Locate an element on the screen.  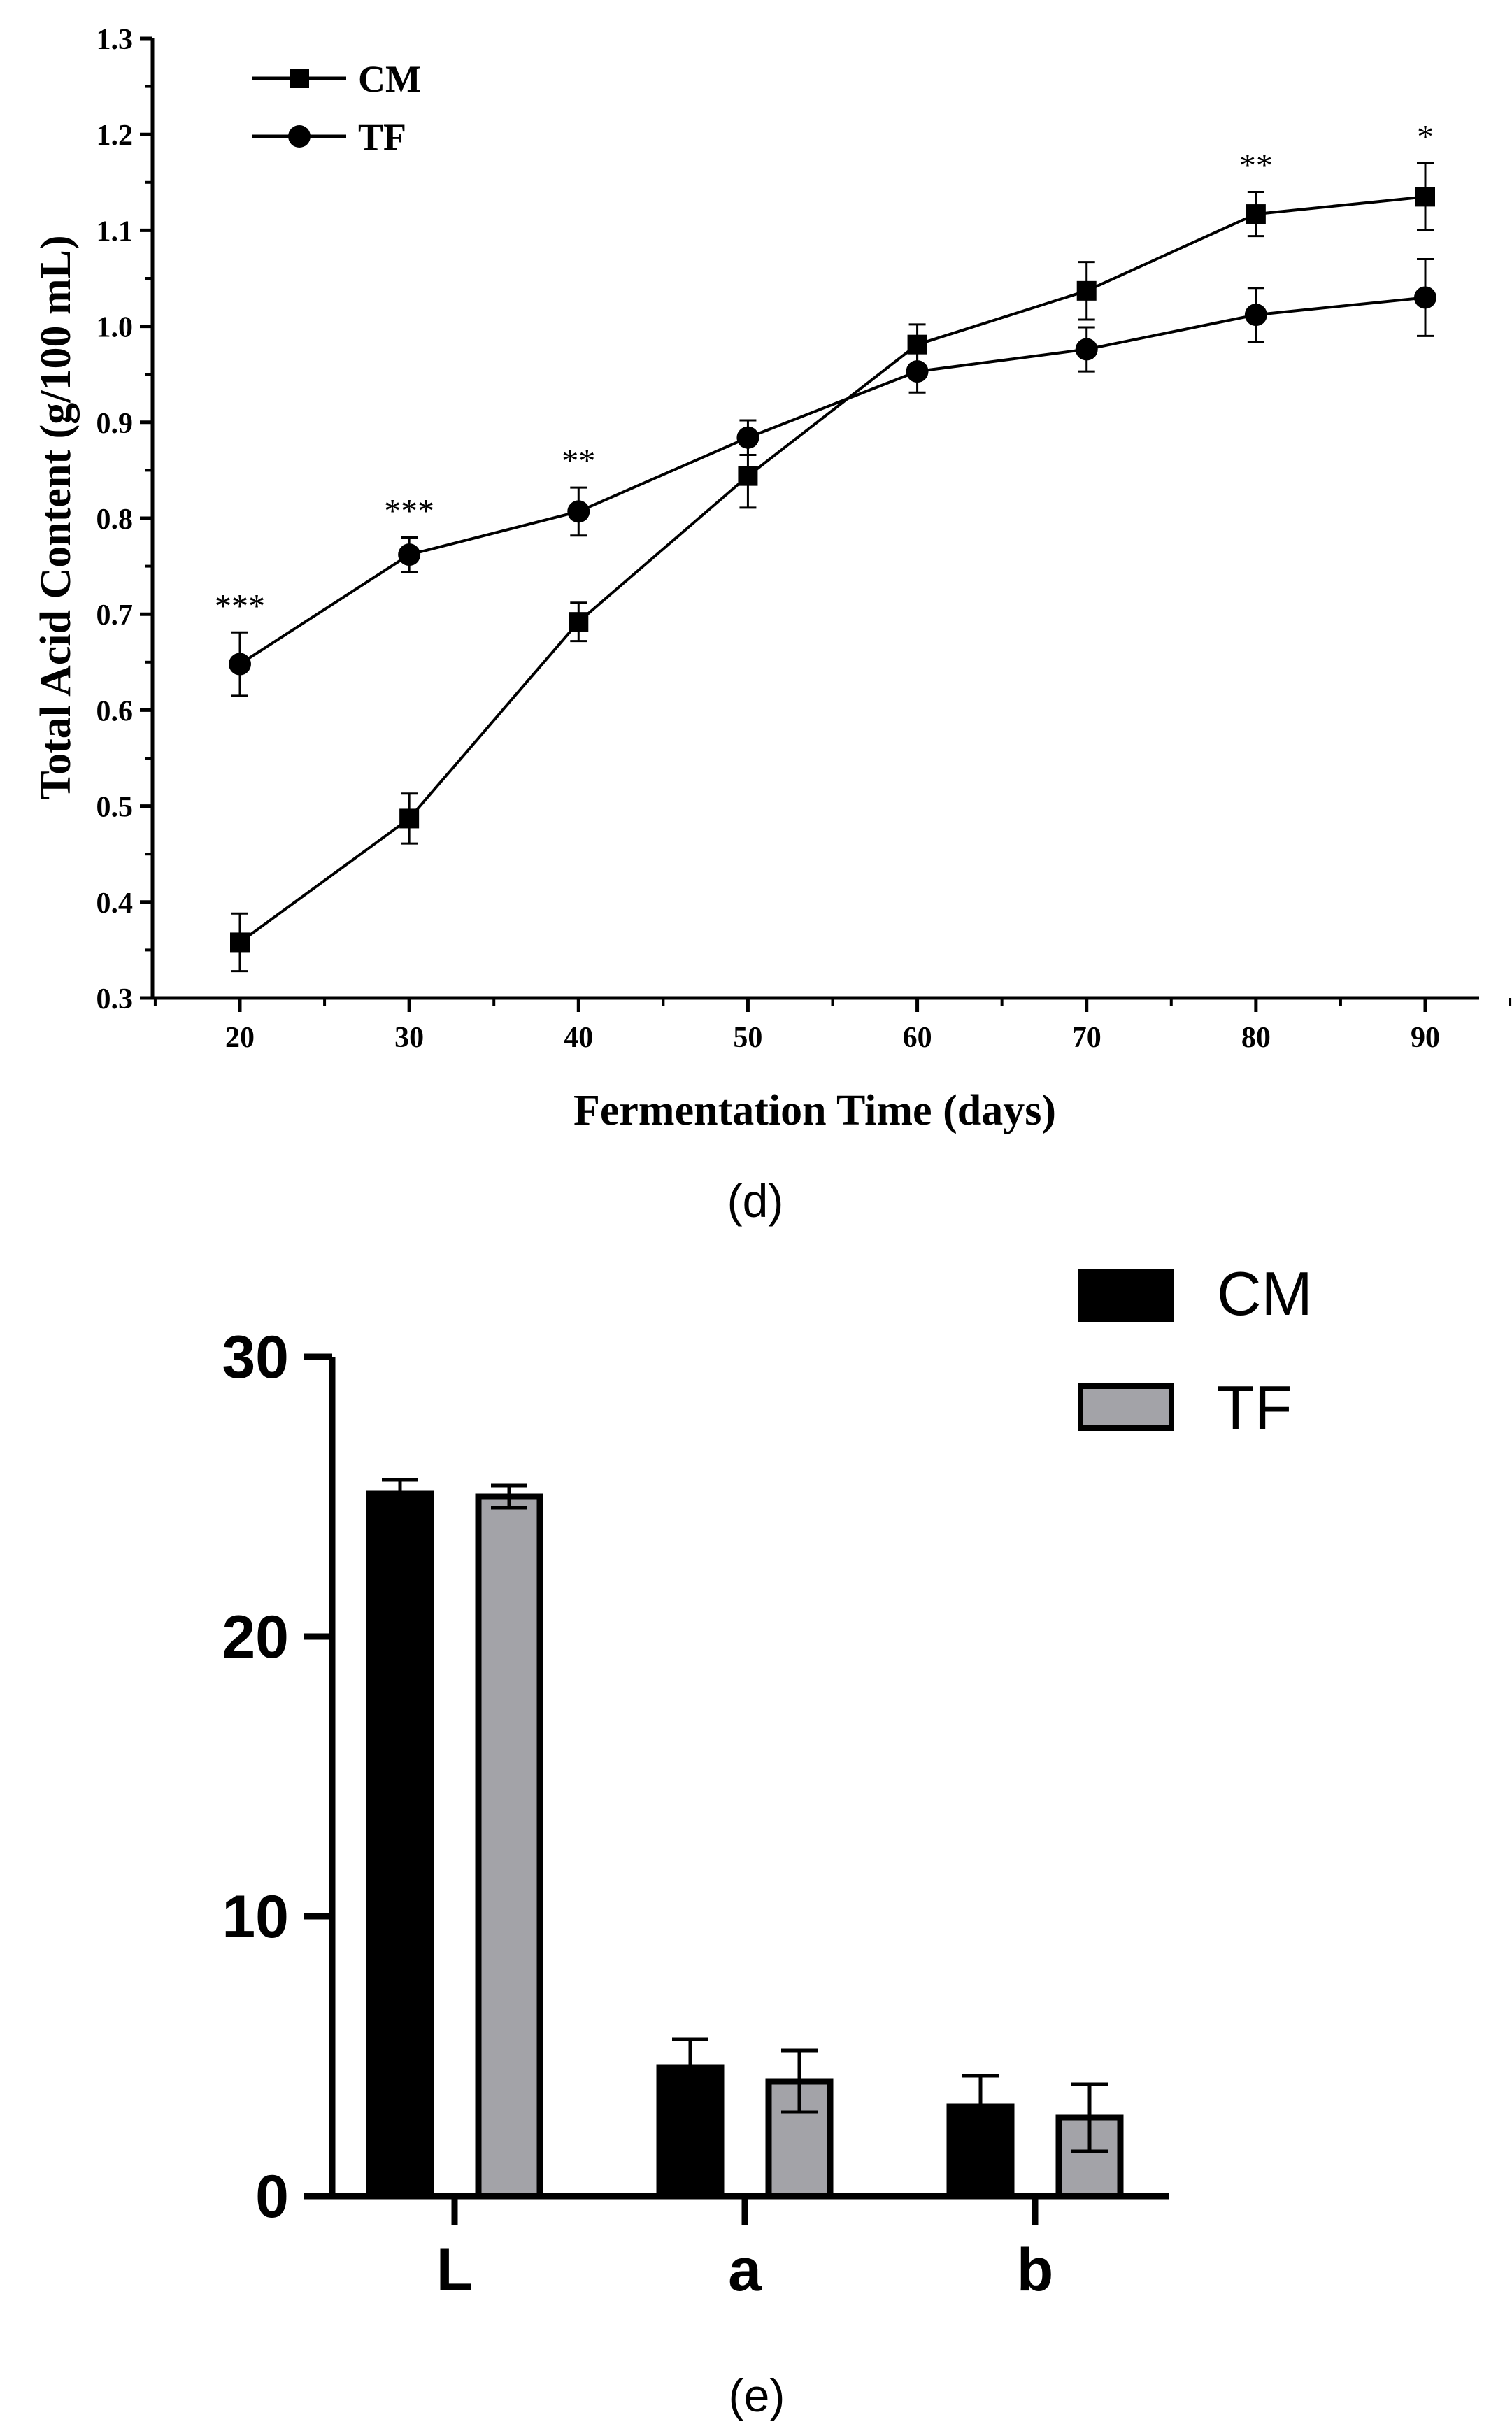
line-chart-legend: CM TF is located at coordinates (336, 108).